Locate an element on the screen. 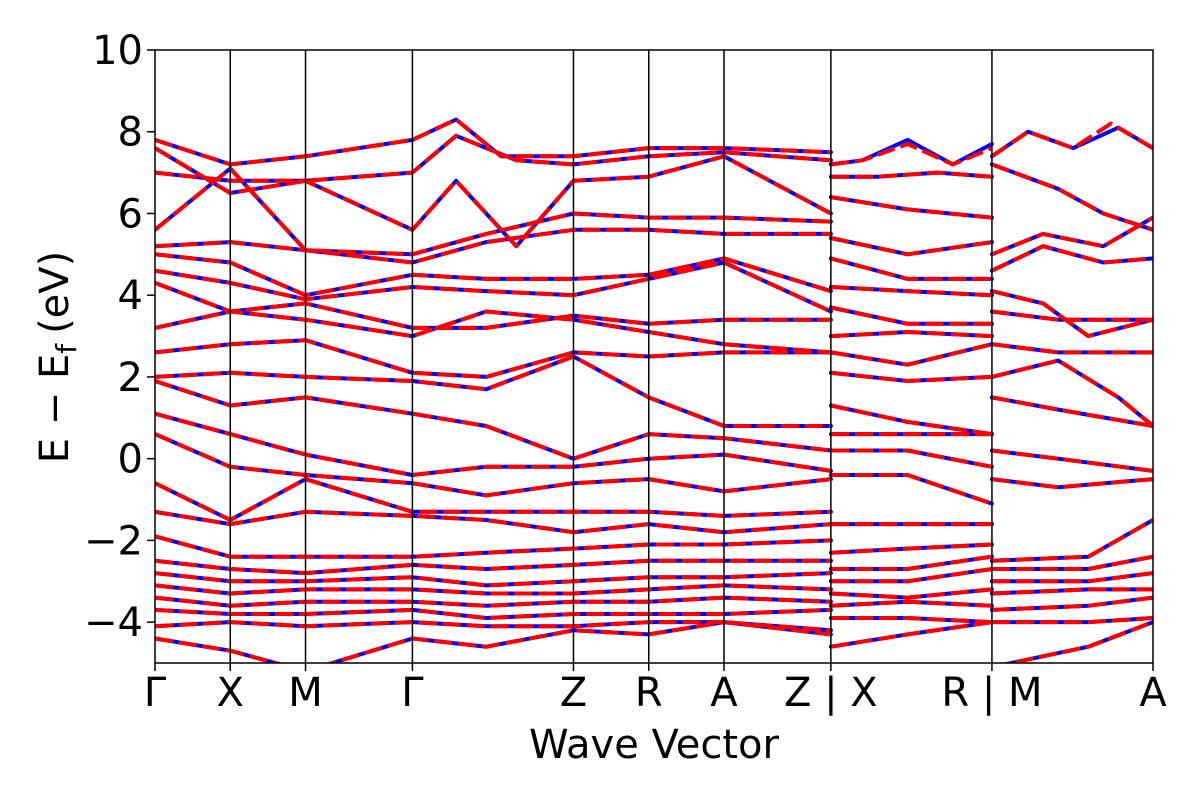 The width and height of the screenshot is (1200, 800). y-tick-label: 2 is located at coordinates (130, 378).